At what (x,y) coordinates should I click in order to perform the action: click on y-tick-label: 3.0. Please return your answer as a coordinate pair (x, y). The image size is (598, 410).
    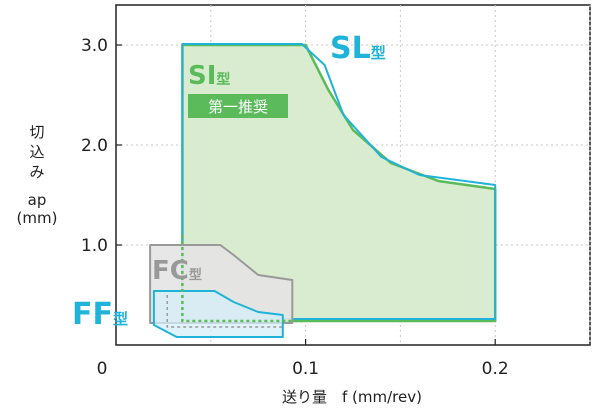
    Looking at the image, I should click on (94, 46).